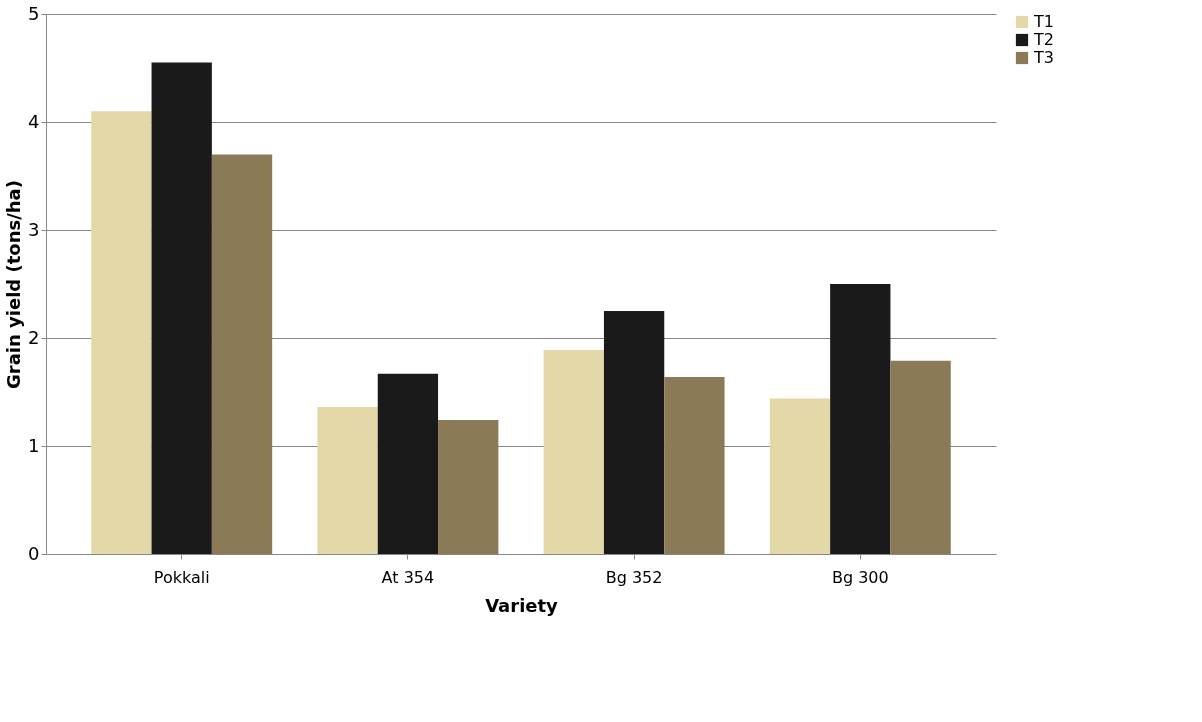 This screenshot has width=1202, height=722. What do you see at coordinates (1043, 21) in the screenshot?
I see `legend-label: T1` at bounding box center [1043, 21].